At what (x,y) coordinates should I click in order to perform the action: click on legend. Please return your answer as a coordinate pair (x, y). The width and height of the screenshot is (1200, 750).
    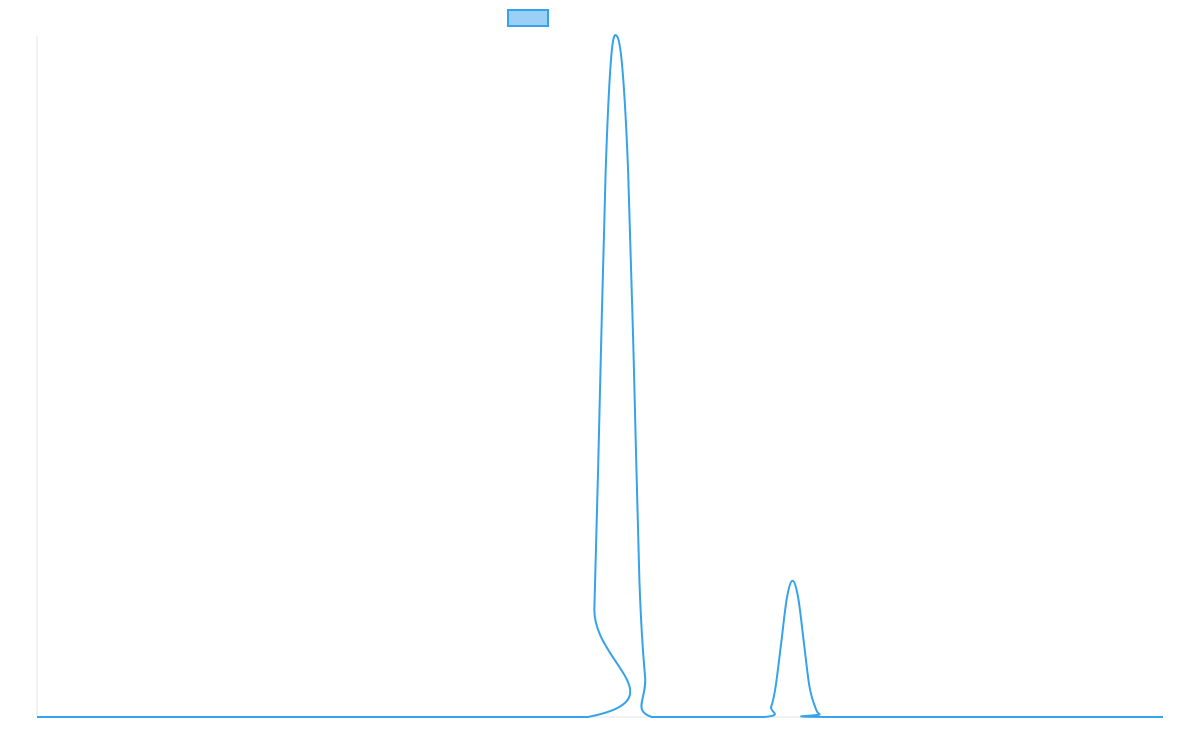
    Looking at the image, I should click on (528, 18).